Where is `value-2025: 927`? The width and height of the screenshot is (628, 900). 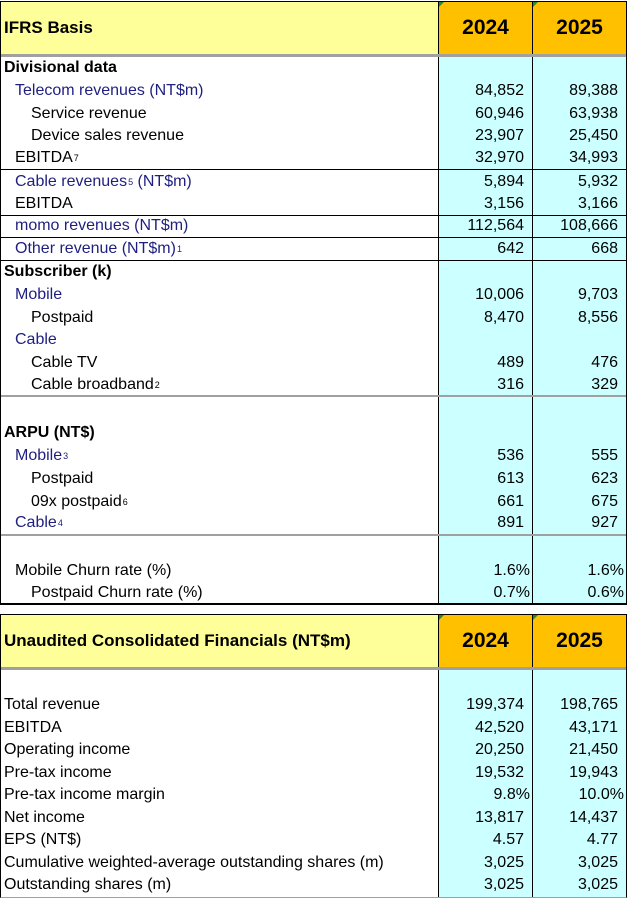
value-2025: 927 is located at coordinates (579, 523).